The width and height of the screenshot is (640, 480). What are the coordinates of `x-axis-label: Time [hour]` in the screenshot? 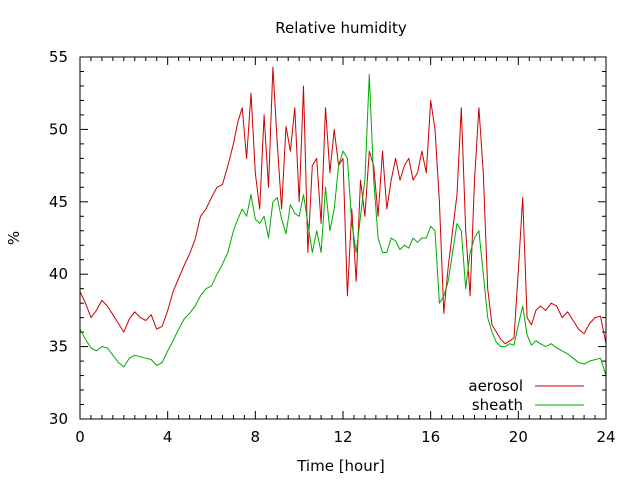 It's located at (340, 466).